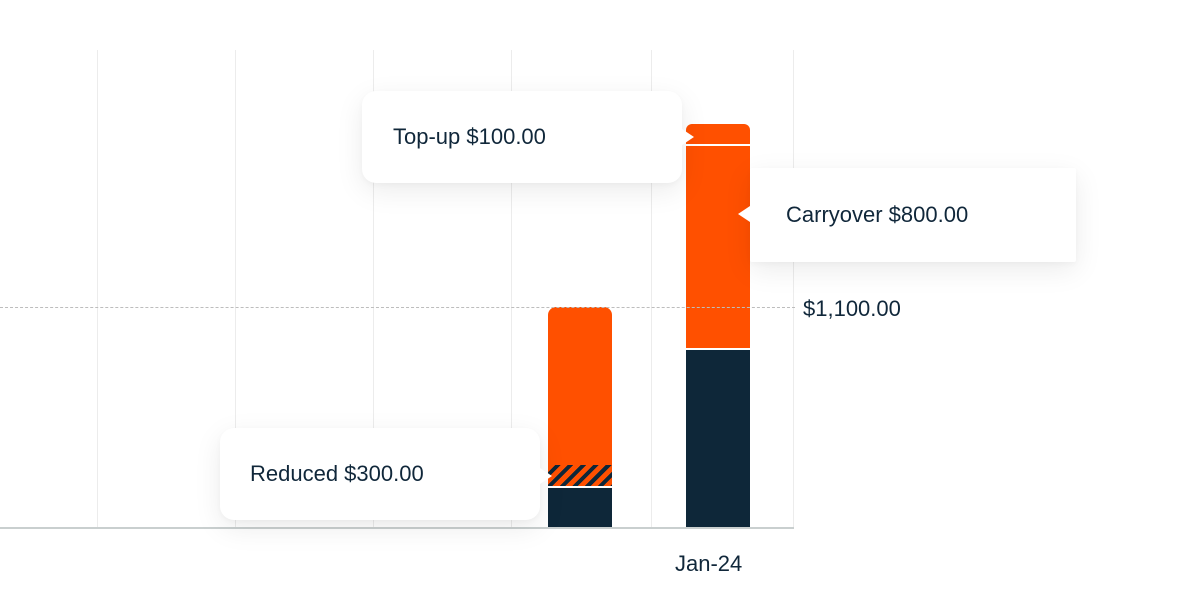 The height and width of the screenshot is (600, 1200). What do you see at coordinates (852, 308) in the screenshot?
I see `reference-line-label: $1,100.00` at bounding box center [852, 308].